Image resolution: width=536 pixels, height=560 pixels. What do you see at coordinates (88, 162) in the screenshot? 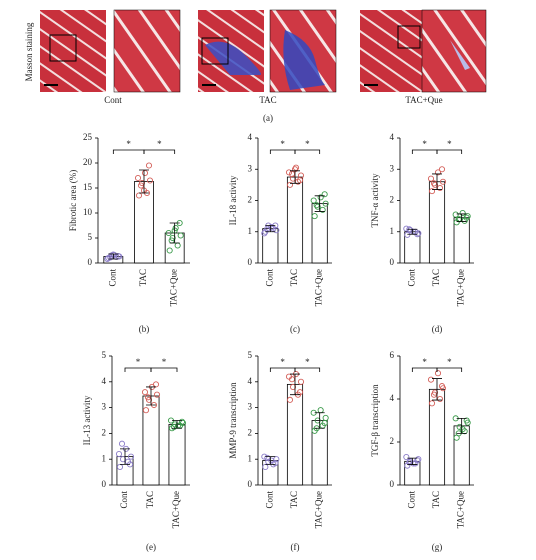
I see `y-tick-label: 20` at bounding box center [88, 162].